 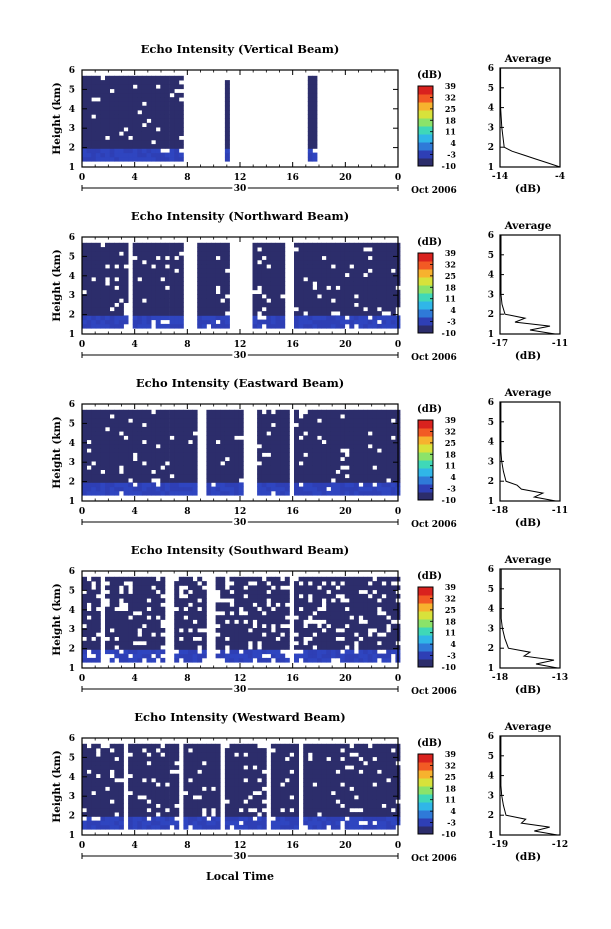 What do you see at coordinates (491, 315) in the screenshot?
I see `average-y-tick-label: 2` at bounding box center [491, 315].